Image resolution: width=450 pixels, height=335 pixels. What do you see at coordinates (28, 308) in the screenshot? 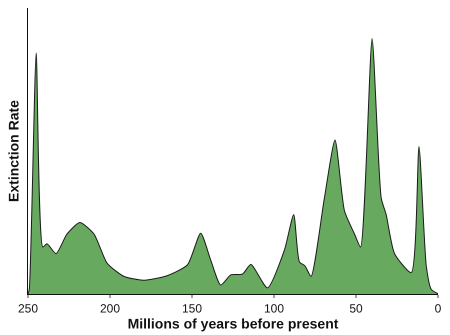
I see `x-tick-label: 250` at bounding box center [28, 308].